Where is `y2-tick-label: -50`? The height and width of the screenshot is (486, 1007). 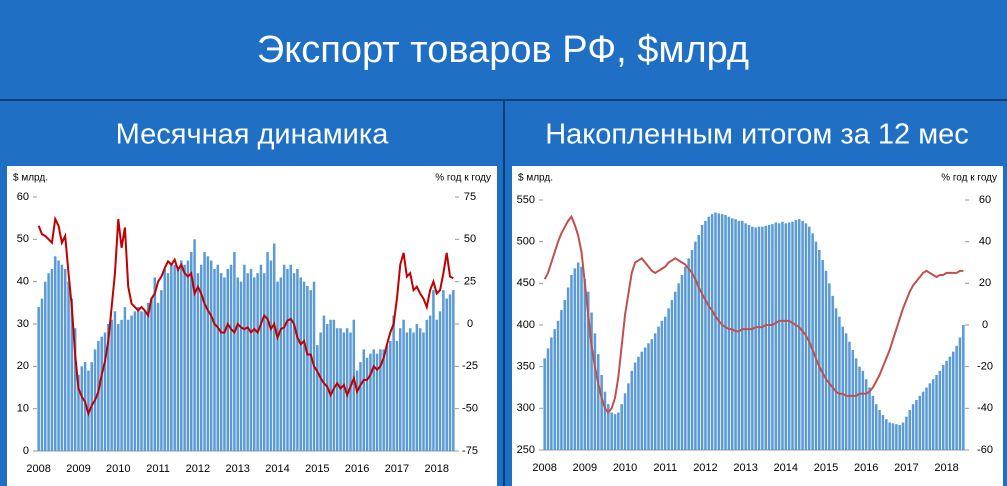
y2-tick-label: -50 is located at coordinates (470, 409).